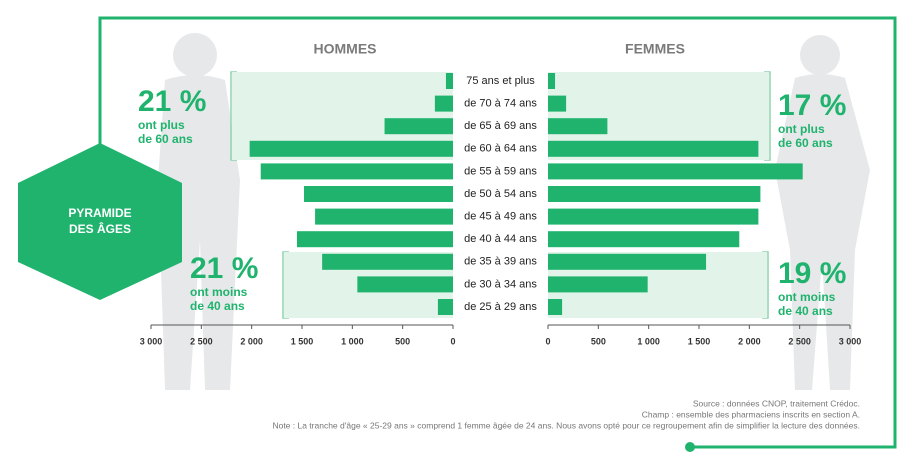 The width and height of the screenshot is (918, 457). What do you see at coordinates (500, 262) in the screenshot?
I see `category-label: de 35 à 39 ans` at bounding box center [500, 262].